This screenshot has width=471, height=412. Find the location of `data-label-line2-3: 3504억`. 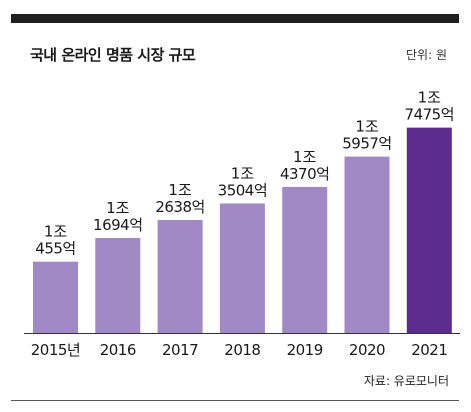

data-label-line2-3: 3504억 is located at coordinates (242, 190).